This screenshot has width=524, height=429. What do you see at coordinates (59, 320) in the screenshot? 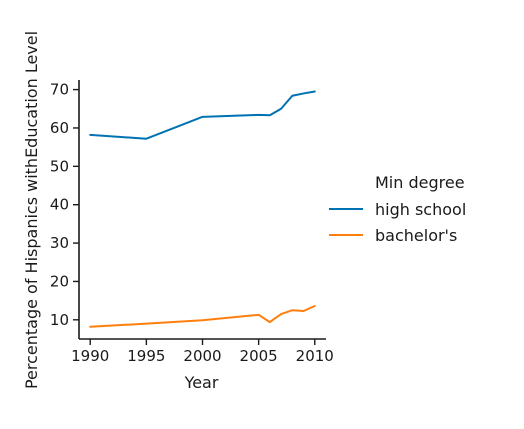
I see `y-tick-label: 10` at bounding box center [59, 320].